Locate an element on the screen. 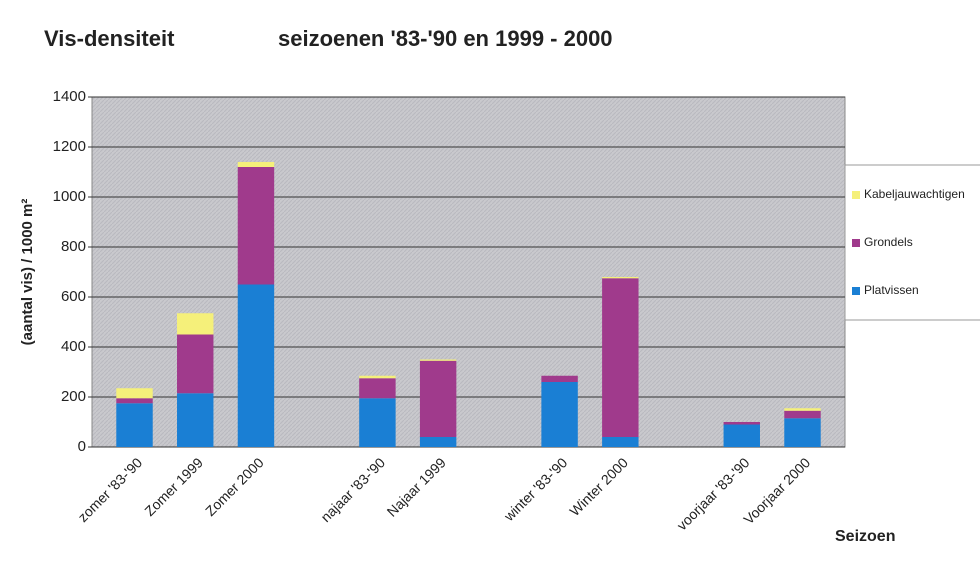  x-tick-label: najaar '83-'90 is located at coordinates (352, 489).